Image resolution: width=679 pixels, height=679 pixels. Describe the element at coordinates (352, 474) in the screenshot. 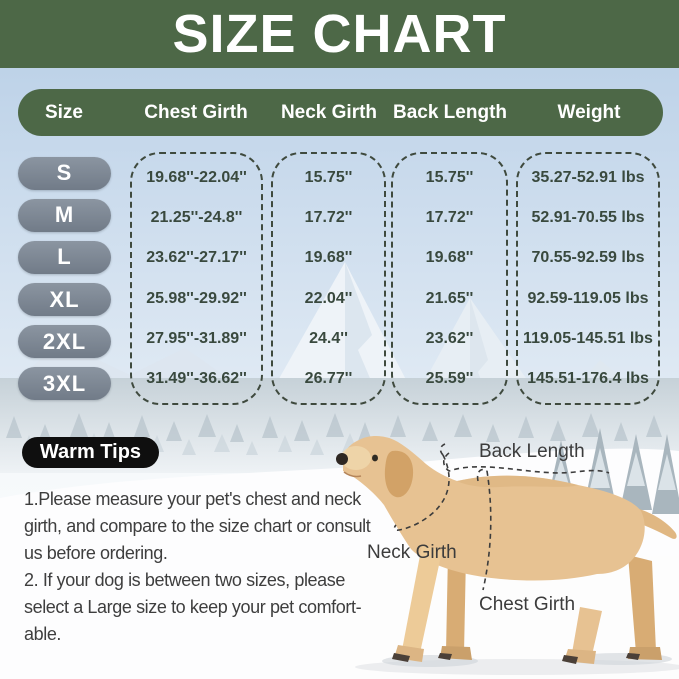

I see `mouth` at that location.